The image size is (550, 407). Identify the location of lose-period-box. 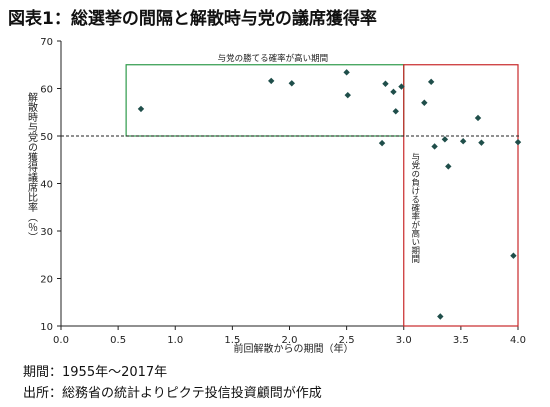
(461, 195).